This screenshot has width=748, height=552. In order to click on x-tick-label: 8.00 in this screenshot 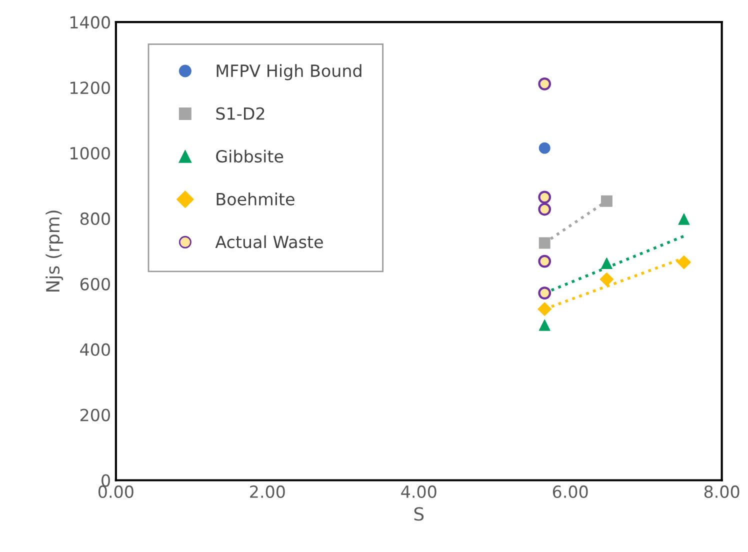, I will do `click(722, 491)`.